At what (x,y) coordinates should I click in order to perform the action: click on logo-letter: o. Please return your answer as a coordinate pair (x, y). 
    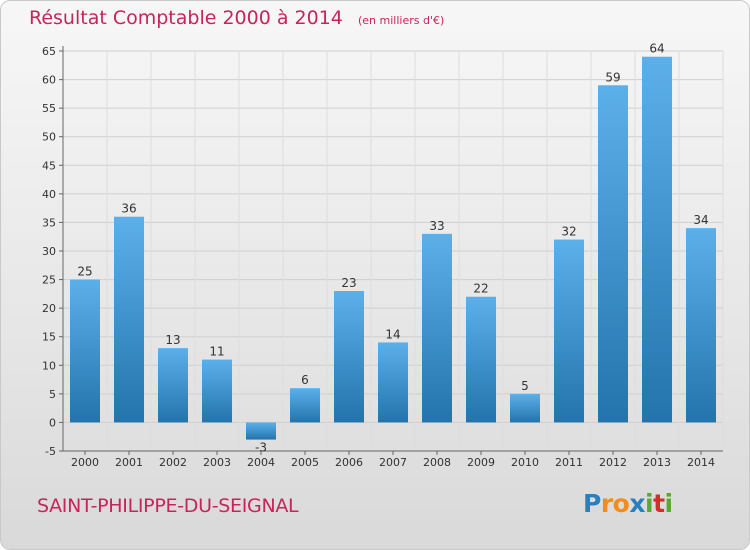
    Looking at the image, I should click on (621, 503).